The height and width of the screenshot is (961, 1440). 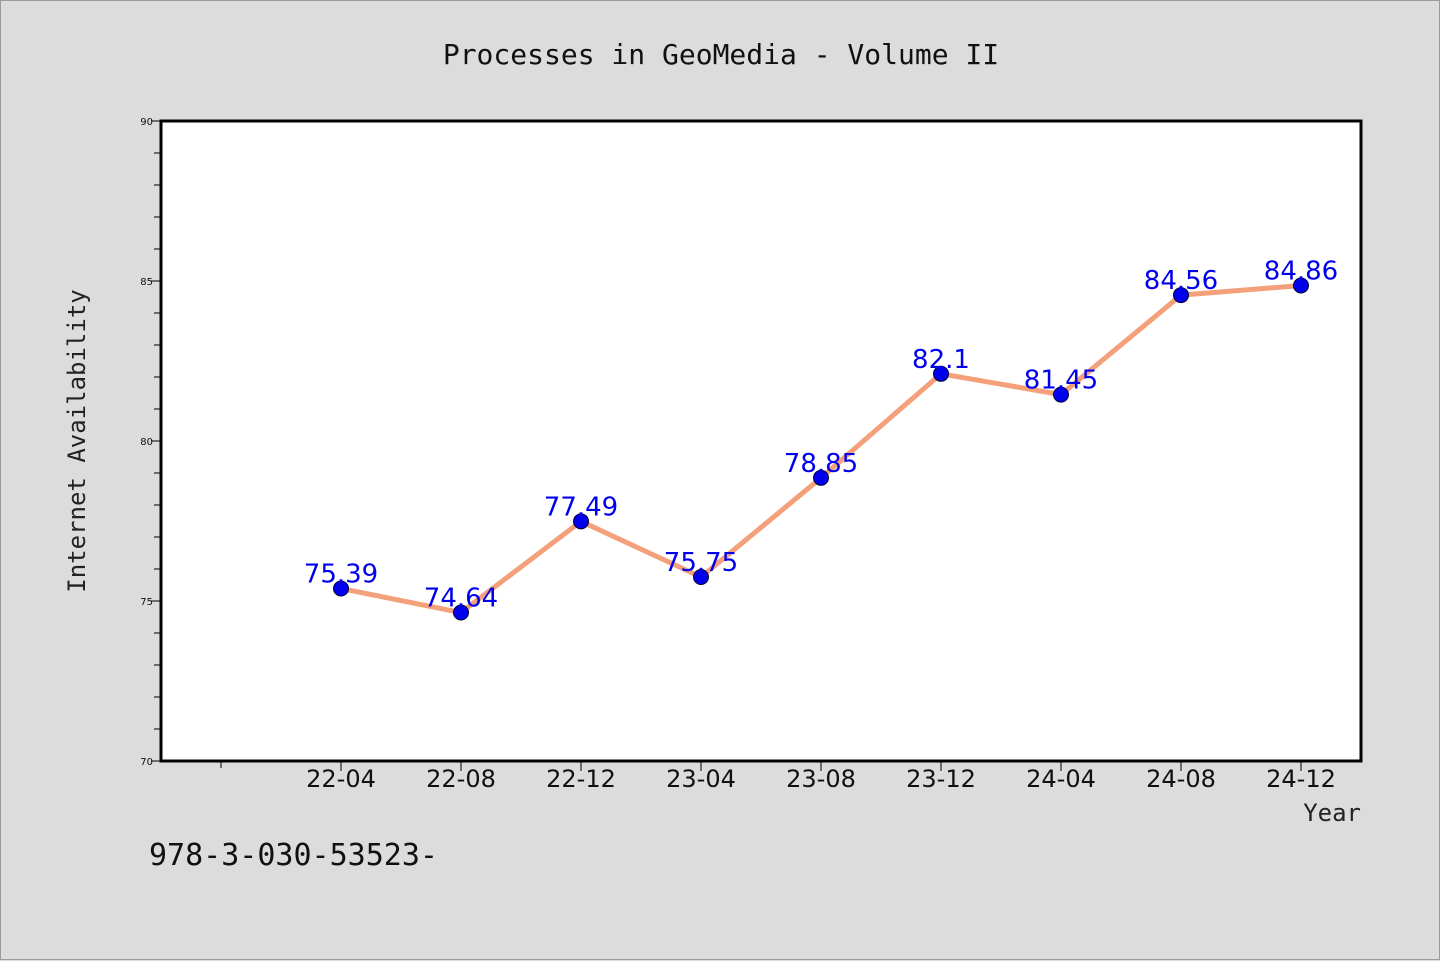 What do you see at coordinates (1301, 271) in the screenshot?
I see `data-value-label: 84.86` at bounding box center [1301, 271].